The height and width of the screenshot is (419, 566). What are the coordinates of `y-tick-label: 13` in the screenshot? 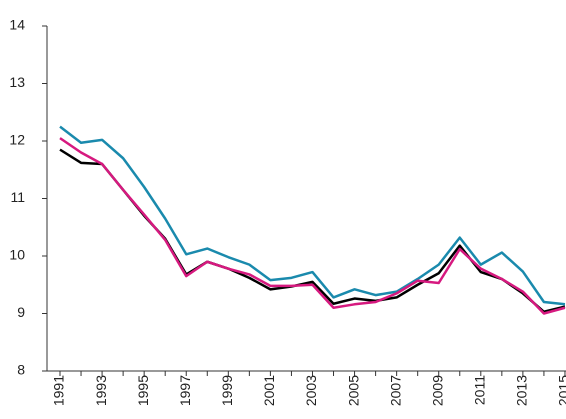 It's located at (17, 82).